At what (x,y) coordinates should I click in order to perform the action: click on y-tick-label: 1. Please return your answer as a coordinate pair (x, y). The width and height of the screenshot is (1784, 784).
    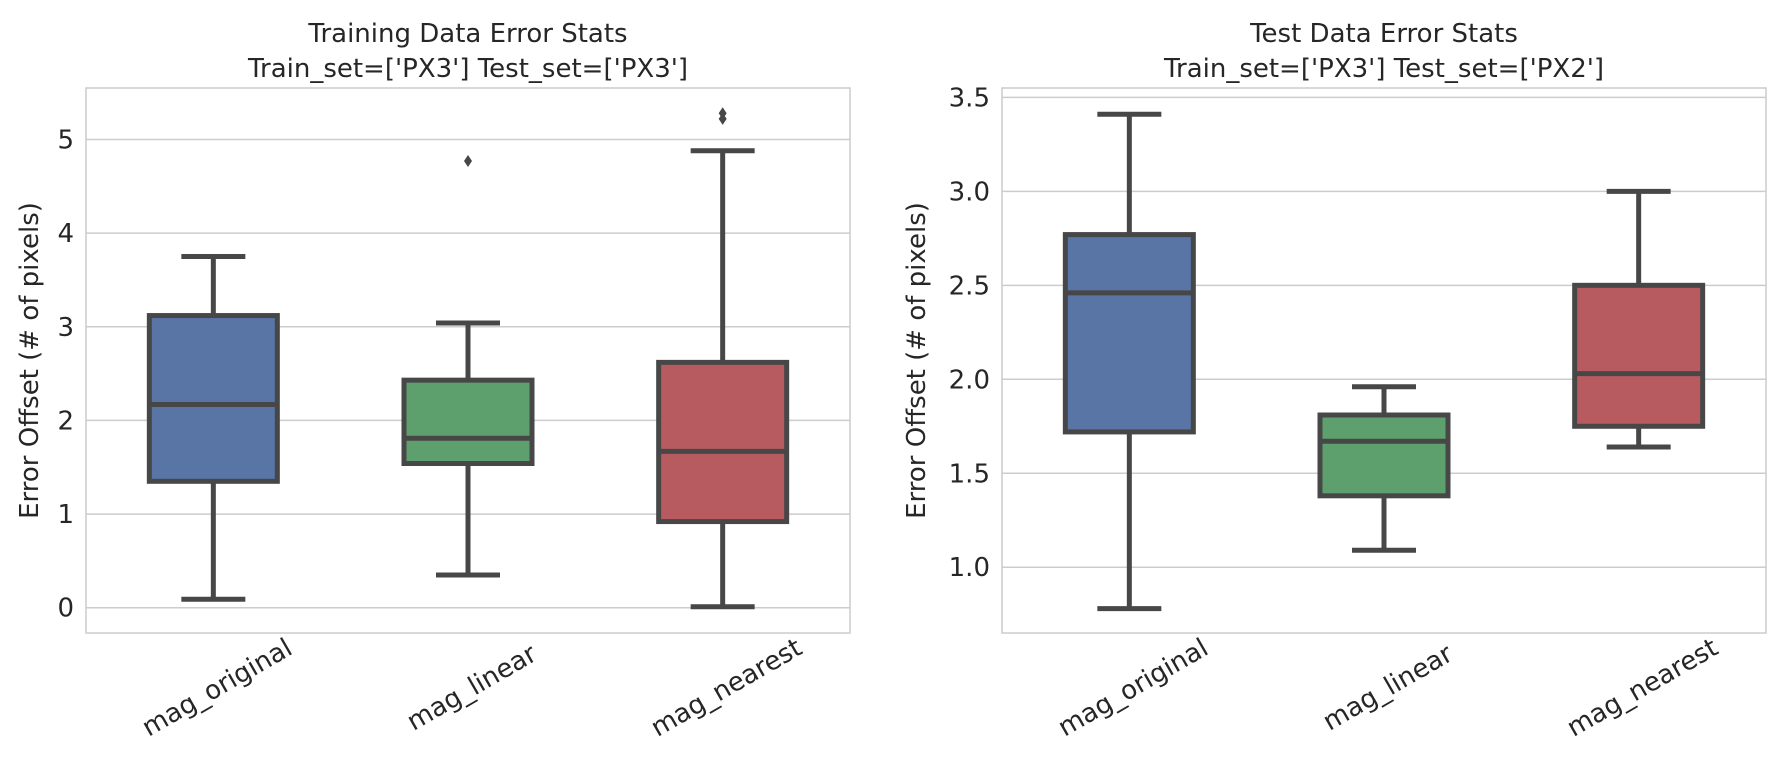
    Looking at the image, I should click on (65, 515).